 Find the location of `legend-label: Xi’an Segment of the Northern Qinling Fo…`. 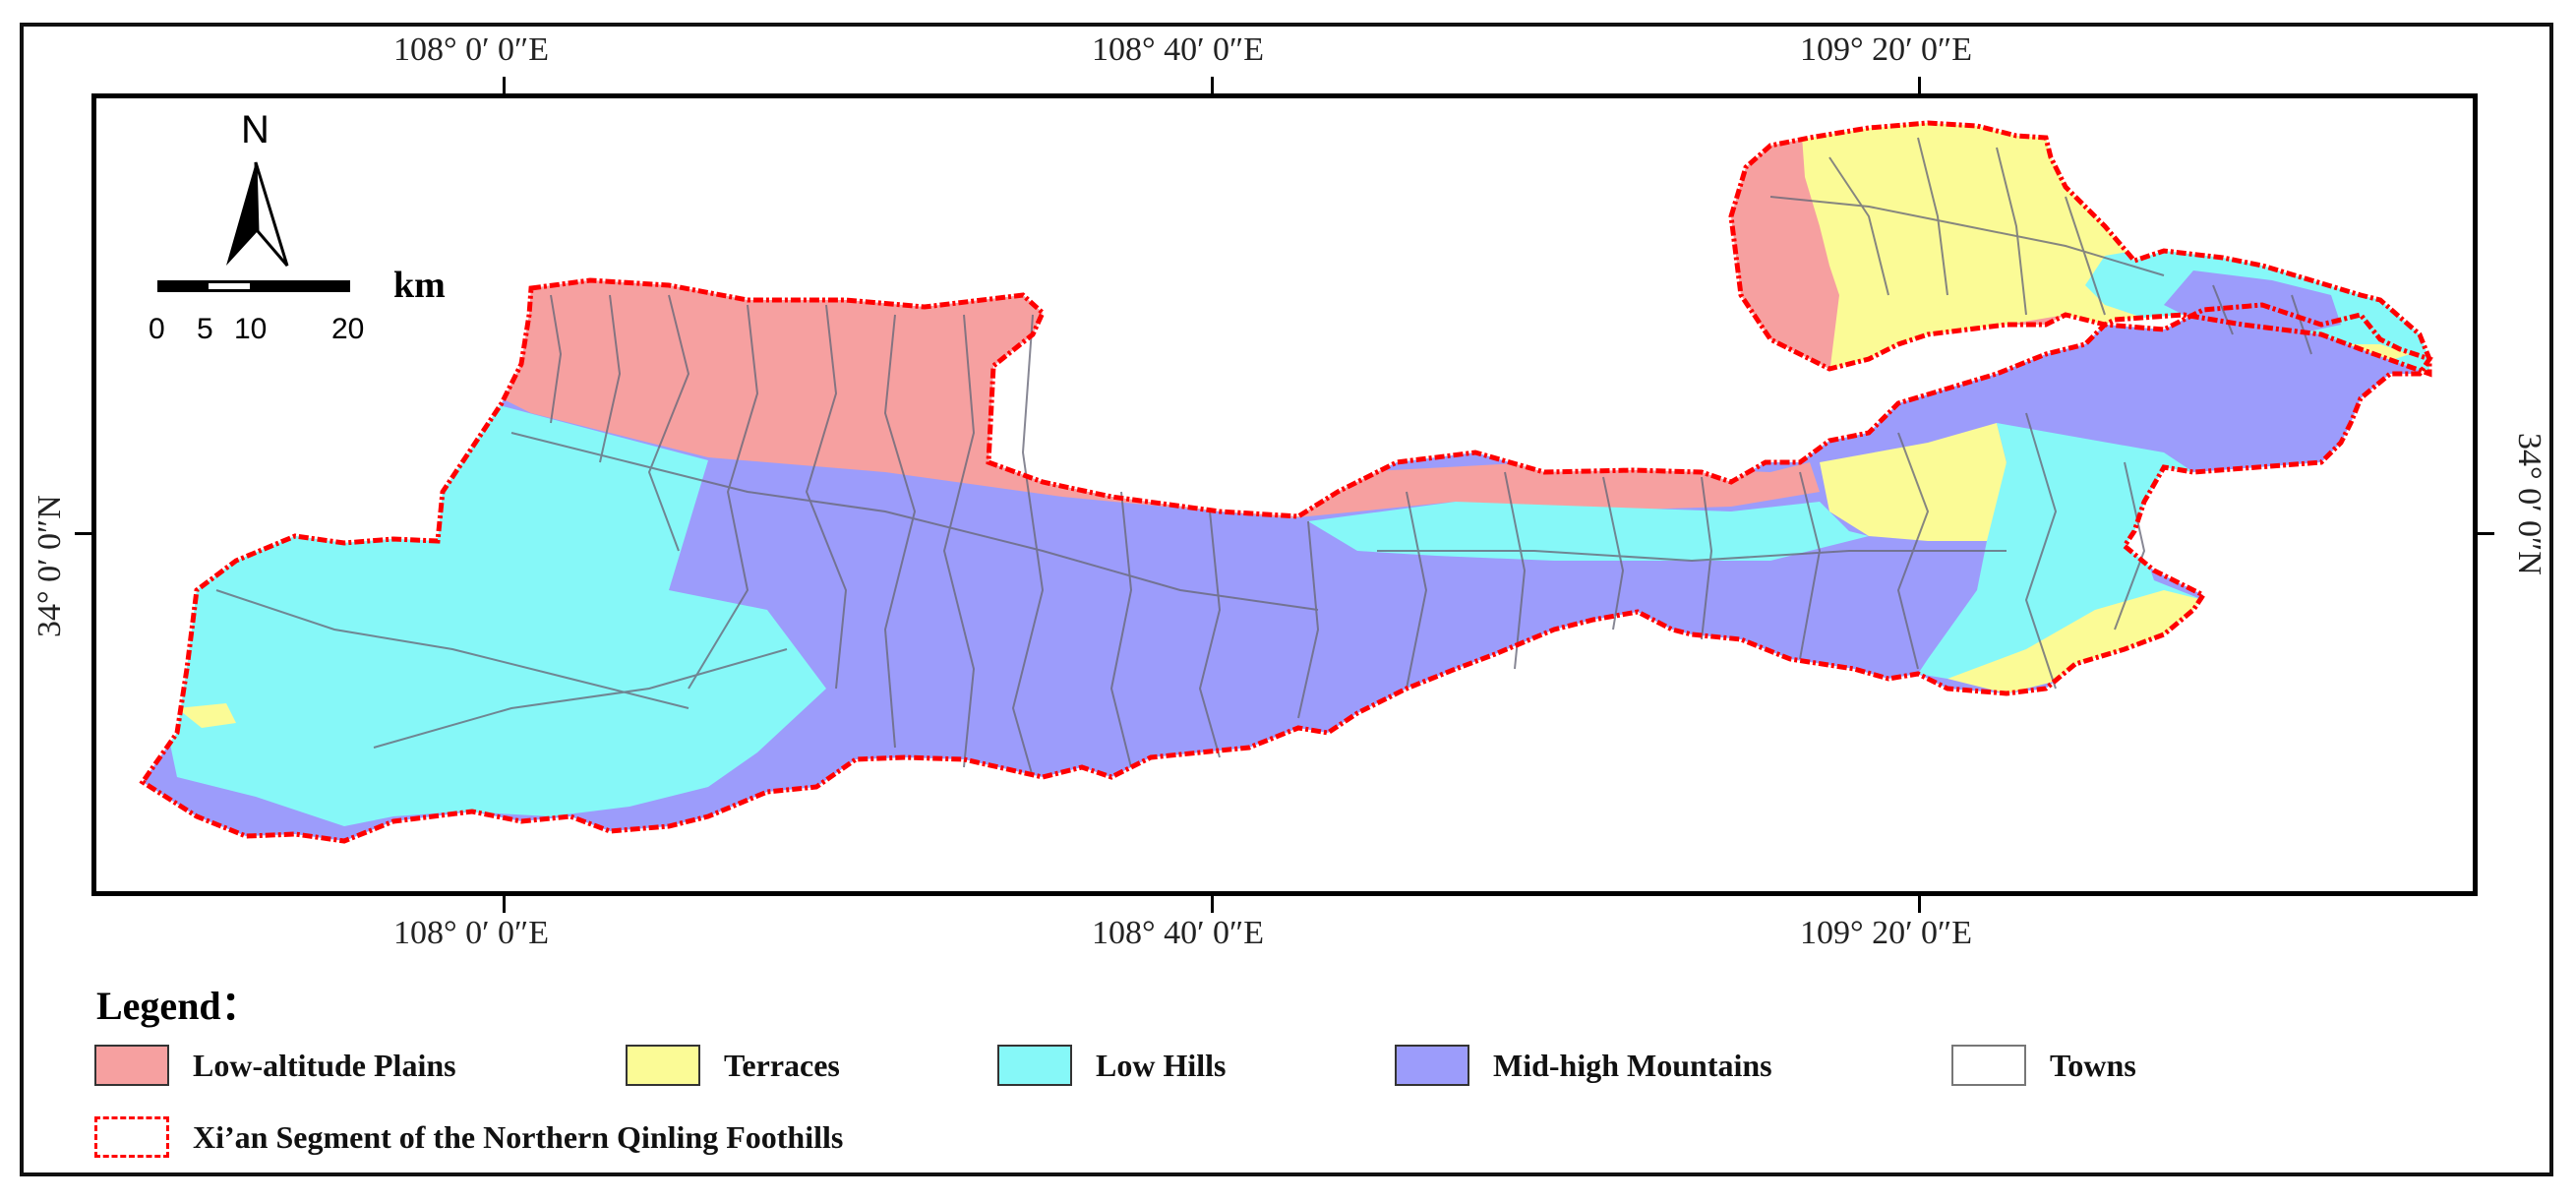

legend-label: Xi’an Segment of the Northern Qinling Fo… is located at coordinates (518, 1136).